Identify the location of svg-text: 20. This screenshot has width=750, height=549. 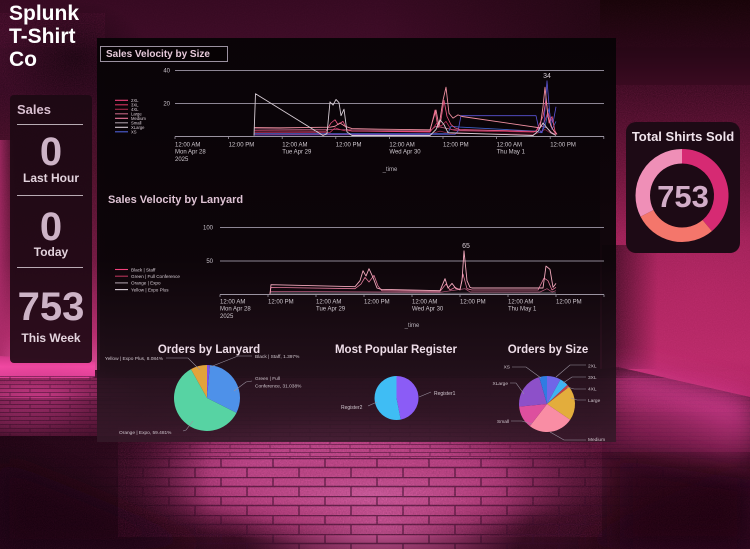
(166, 105).